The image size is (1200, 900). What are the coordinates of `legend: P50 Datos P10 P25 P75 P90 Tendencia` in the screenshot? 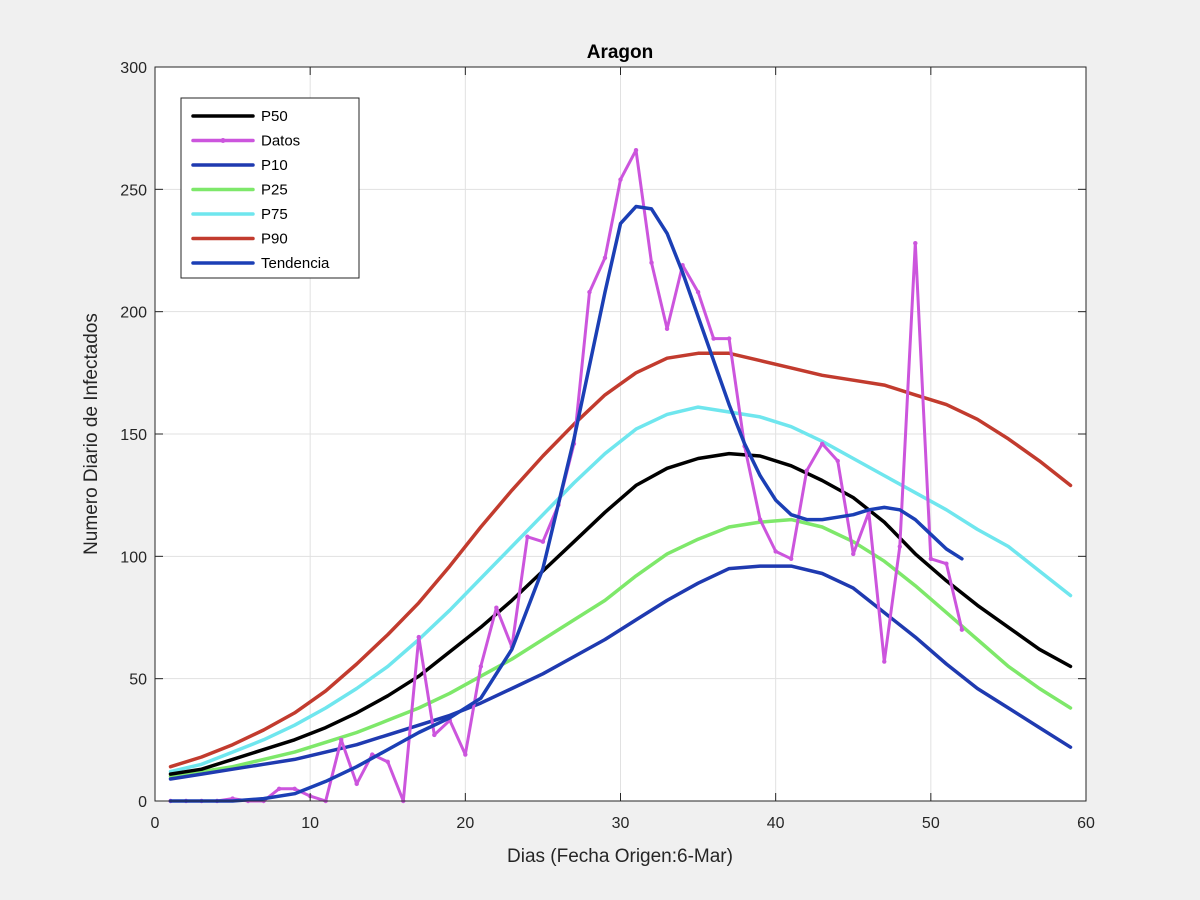 It's located at (270, 188).